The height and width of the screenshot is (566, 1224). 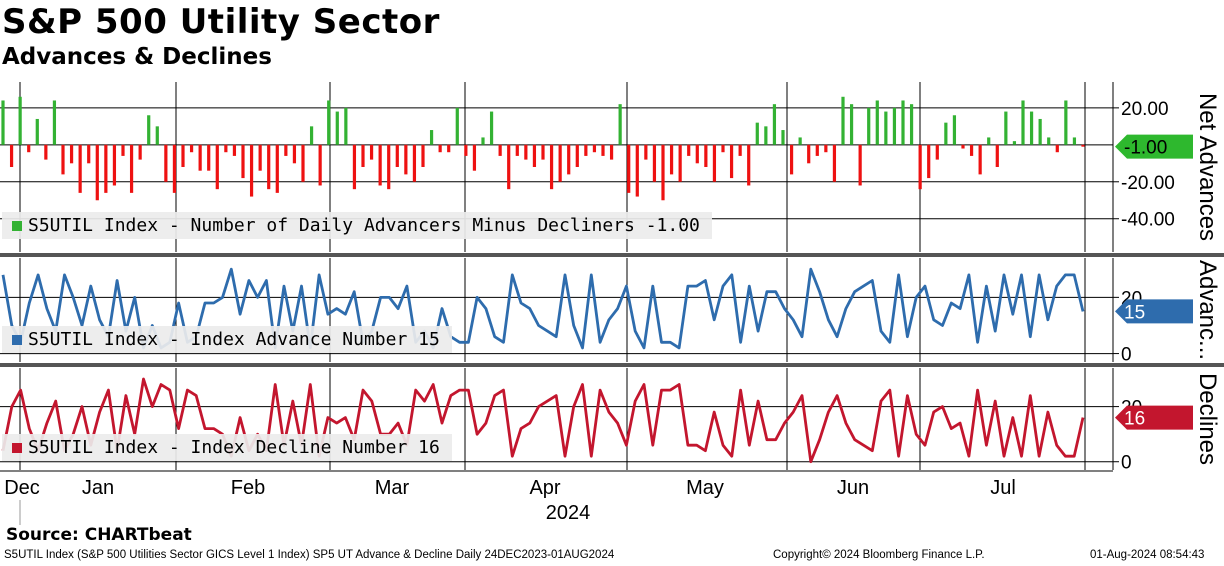 What do you see at coordinates (1145, 148) in the screenshot?
I see `last-value-label: -1.00` at bounding box center [1145, 148].